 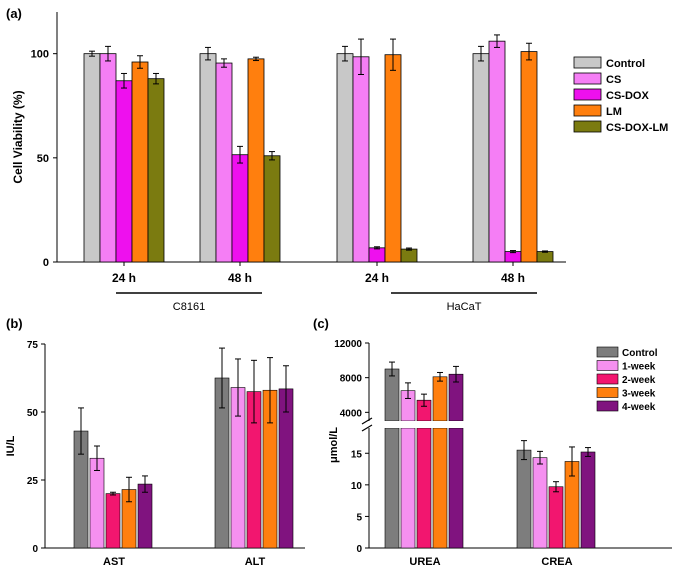 I want to click on panel-c-bar-lower-1-week, so click(x=408, y=488).